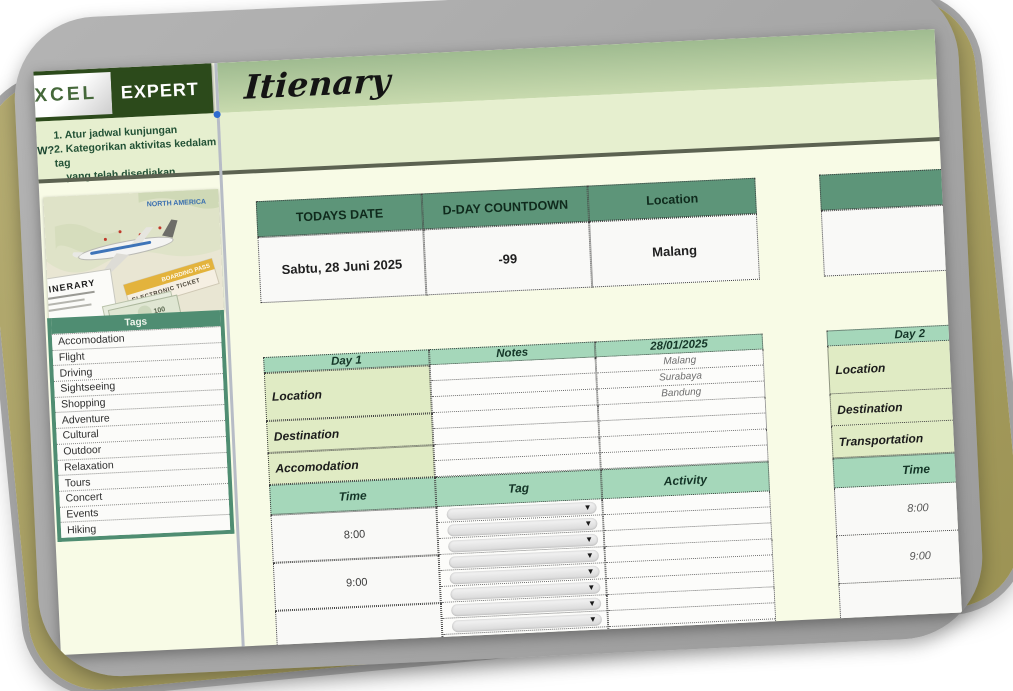 This screenshot has width=1013, height=691. What do you see at coordinates (354, 535) in the screenshot?
I see `day1-time-8: 8:00` at bounding box center [354, 535].